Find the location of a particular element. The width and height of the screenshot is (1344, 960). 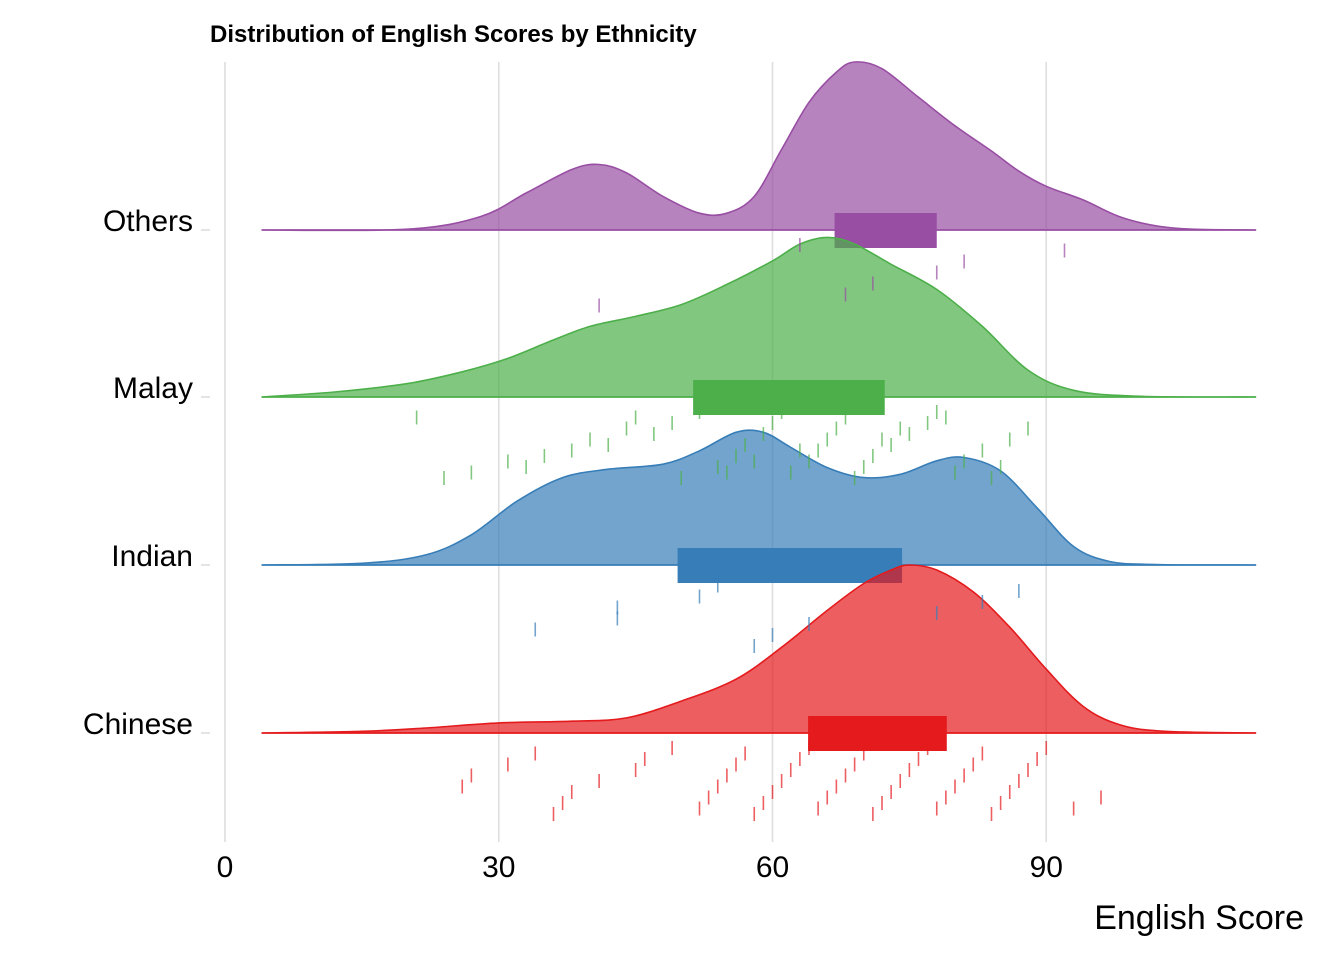

density-others is located at coordinates (759, 146).